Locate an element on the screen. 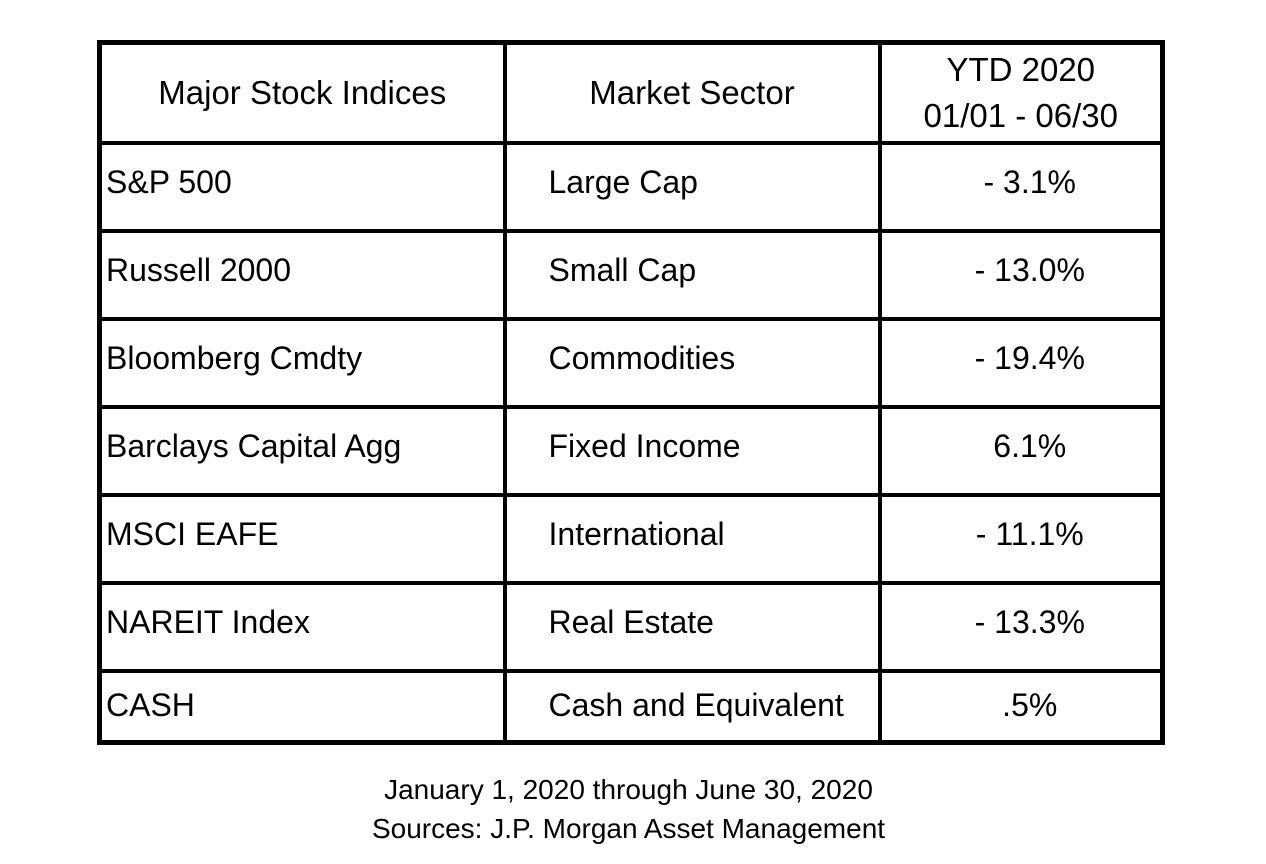 This screenshot has height=864, width=1266. market-sector-cell: Large Cap is located at coordinates (692, 186).